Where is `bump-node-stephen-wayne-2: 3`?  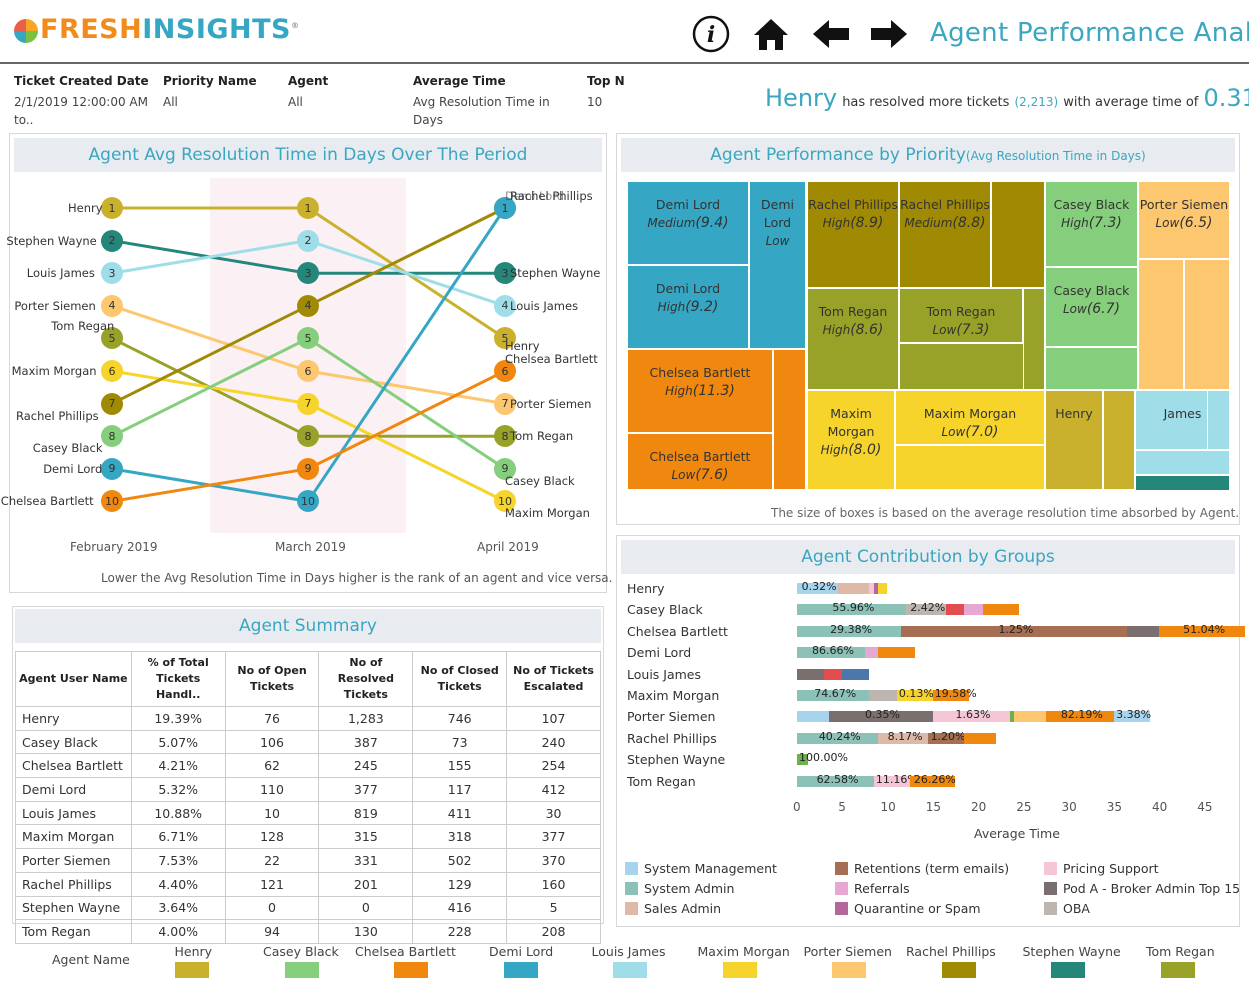 bump-node-stephen-wayne-2: 3 is located at coordinates (505, 273).